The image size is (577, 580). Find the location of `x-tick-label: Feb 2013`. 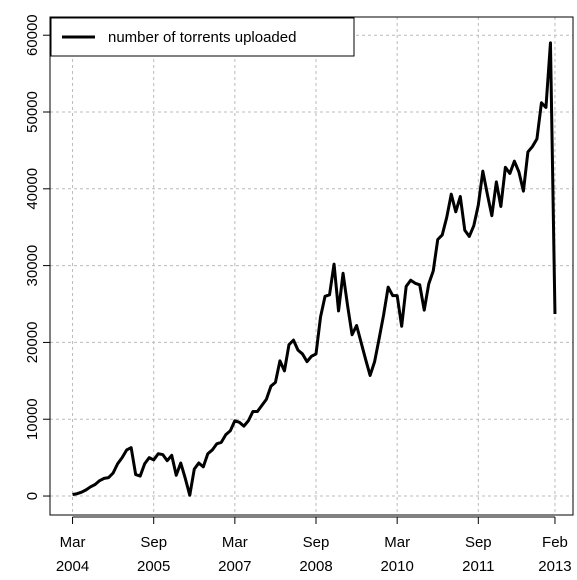

x-tick-label: Feb 2013 is located at coordinates (554, 554).